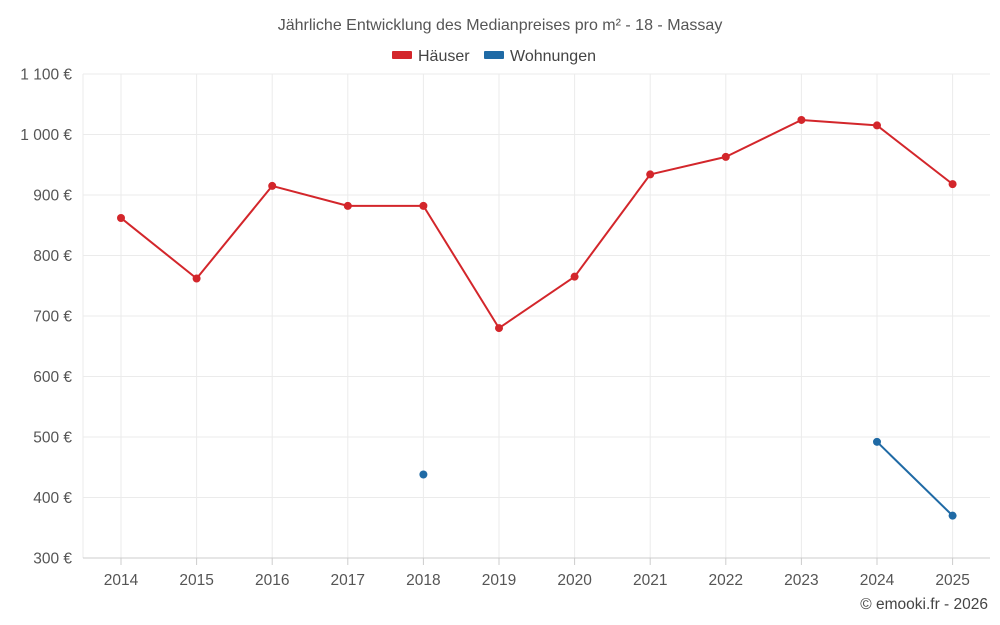  Describe the element at coordinates (46, 75) in the screenshot. I see `y-tick-label: 1 100 €` at that location.